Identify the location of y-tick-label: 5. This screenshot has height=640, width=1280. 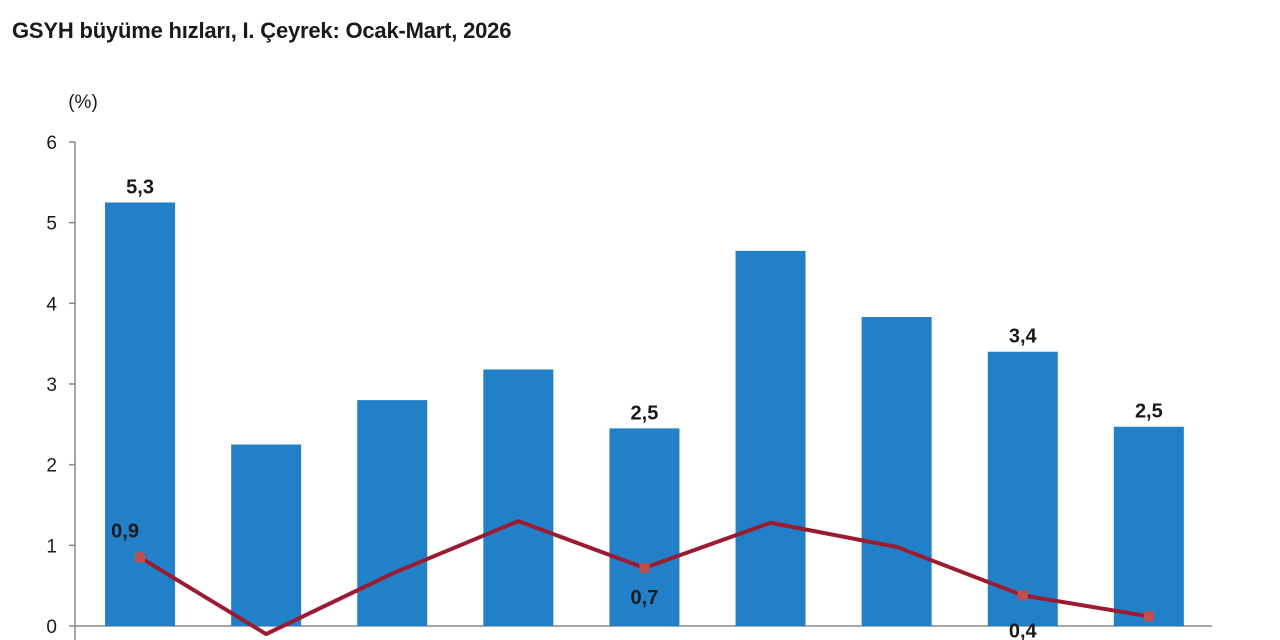
(51, 224).